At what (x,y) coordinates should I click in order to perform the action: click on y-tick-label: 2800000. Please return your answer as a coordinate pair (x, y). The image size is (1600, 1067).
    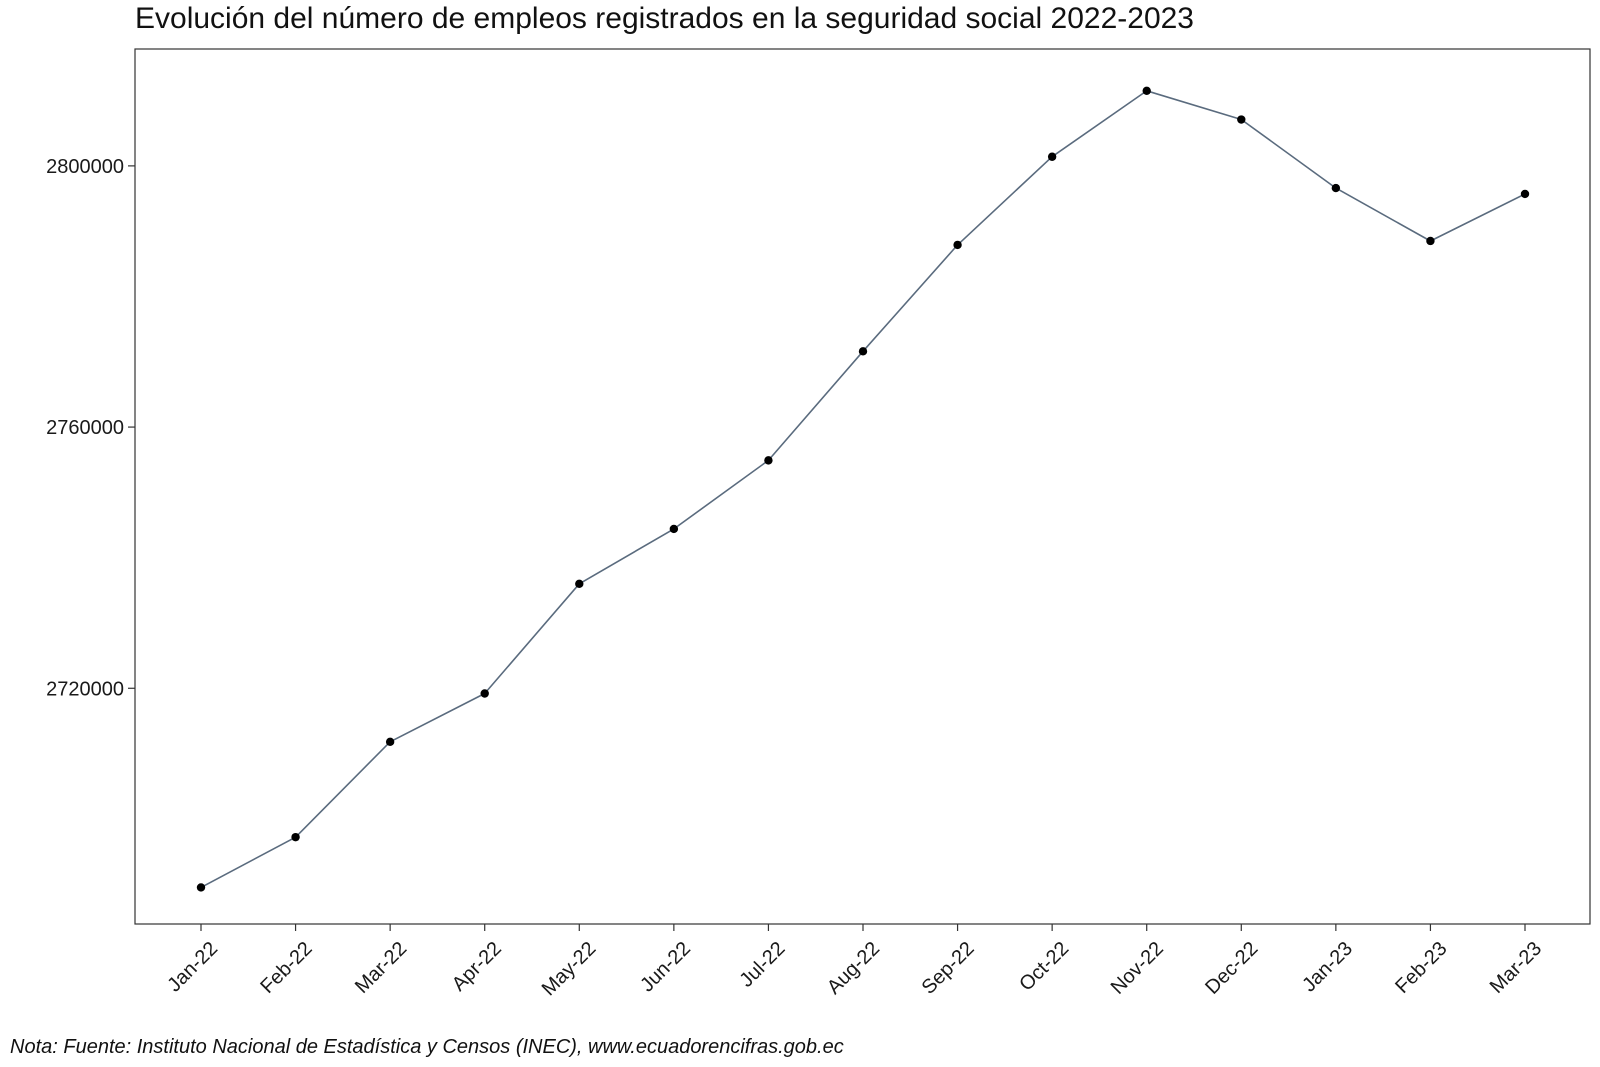
    Looking at the image, I should click on (85, 167).